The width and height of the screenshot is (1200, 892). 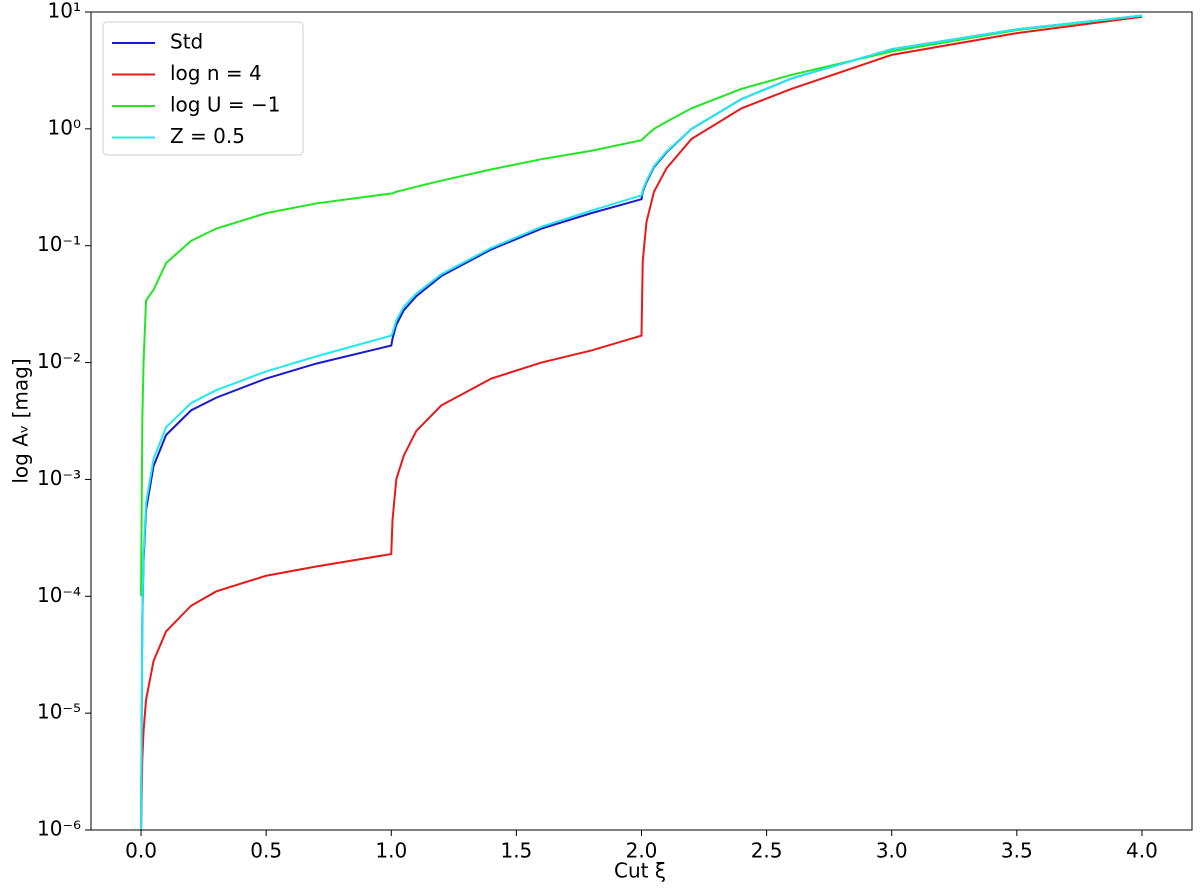 What do you see at coordinates (59, 595) in the screenshot?
I see `y-tick-label: 10⁻⁴` at bounding box center [59, 595].